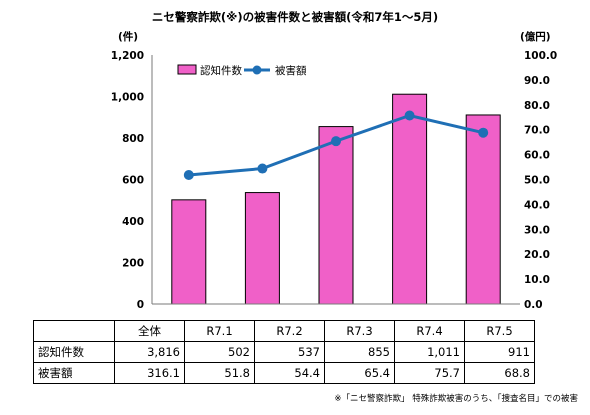 Image resolution: width=590 pixels, height=415 pixels. I want to click on table-header-row: 全体 R7.1 R7.2 R7.3 R7.4 R7.5, so click(284, 331).